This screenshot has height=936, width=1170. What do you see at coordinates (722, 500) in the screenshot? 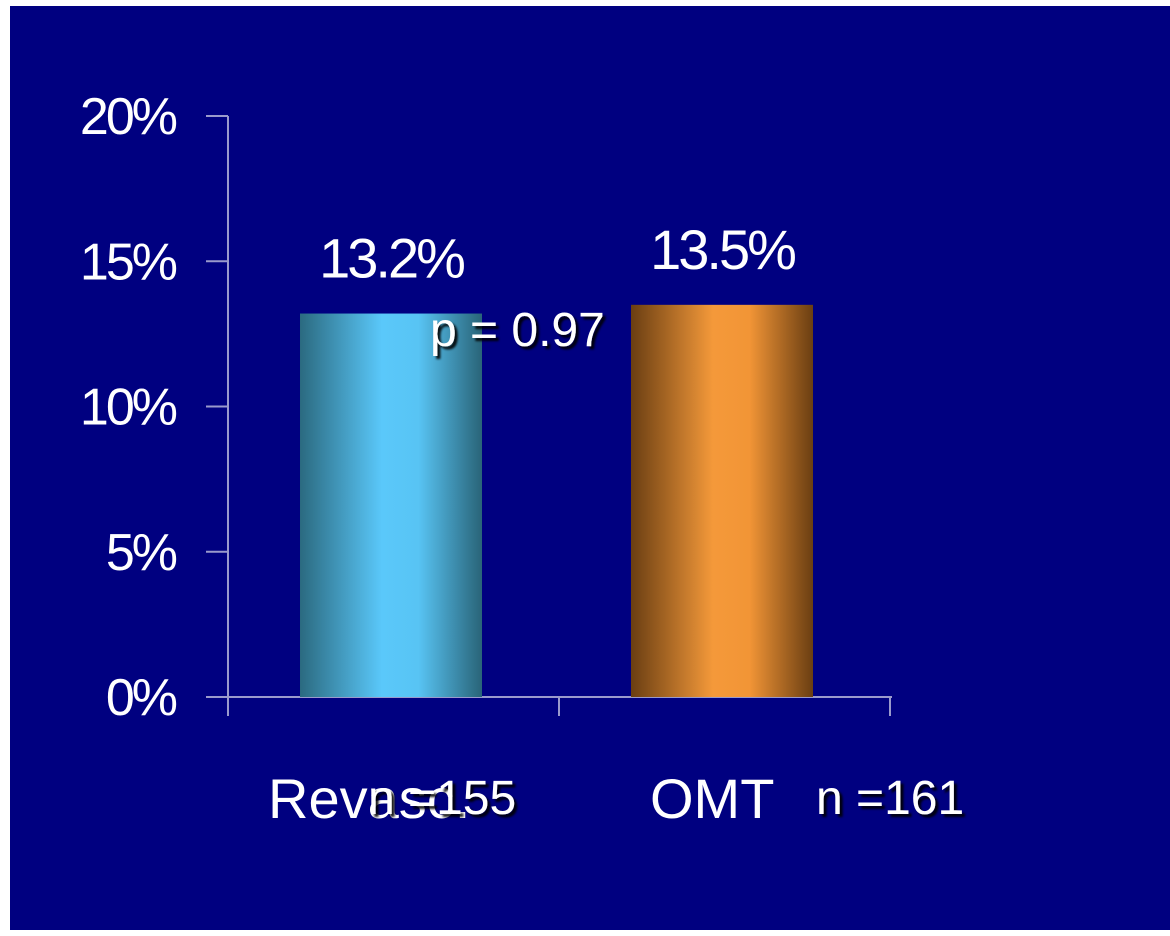
I see `bar-omt` at bounding box center [722, 500].